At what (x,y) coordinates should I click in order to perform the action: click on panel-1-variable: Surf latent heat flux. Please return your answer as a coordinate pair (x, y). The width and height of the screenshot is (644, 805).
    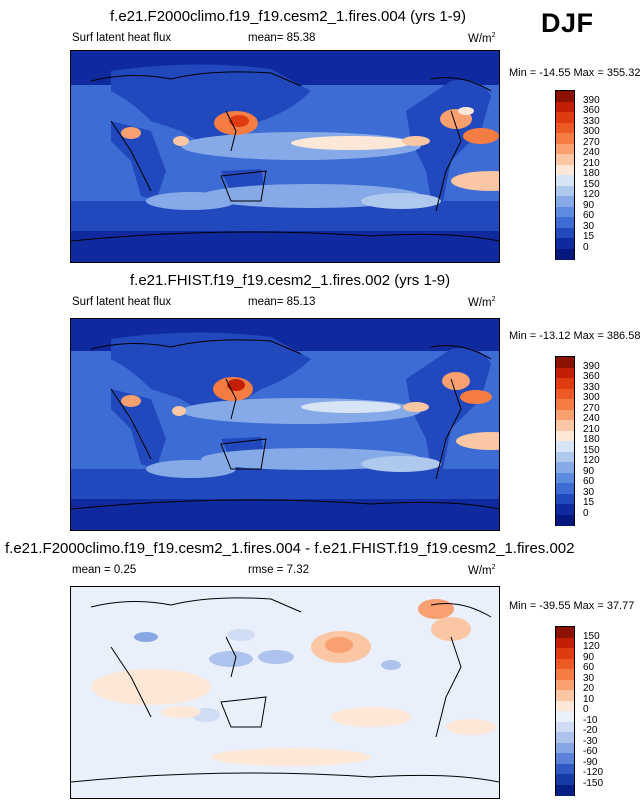
    Looking at the image, I should click on (122, 38).